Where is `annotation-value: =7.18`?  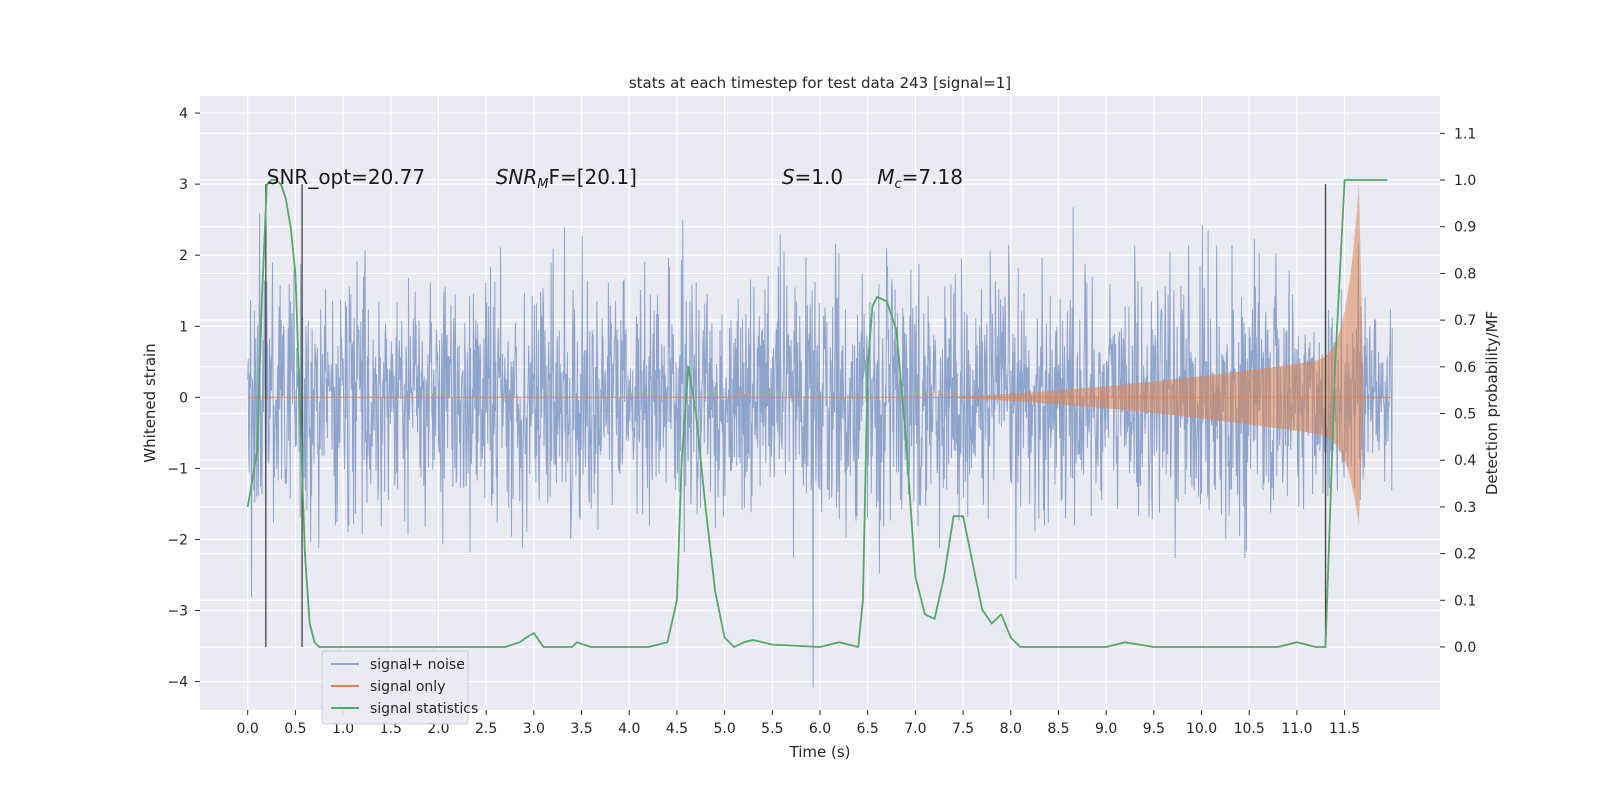 annotation-value: =7.18 is located at coordinates (932, 177).